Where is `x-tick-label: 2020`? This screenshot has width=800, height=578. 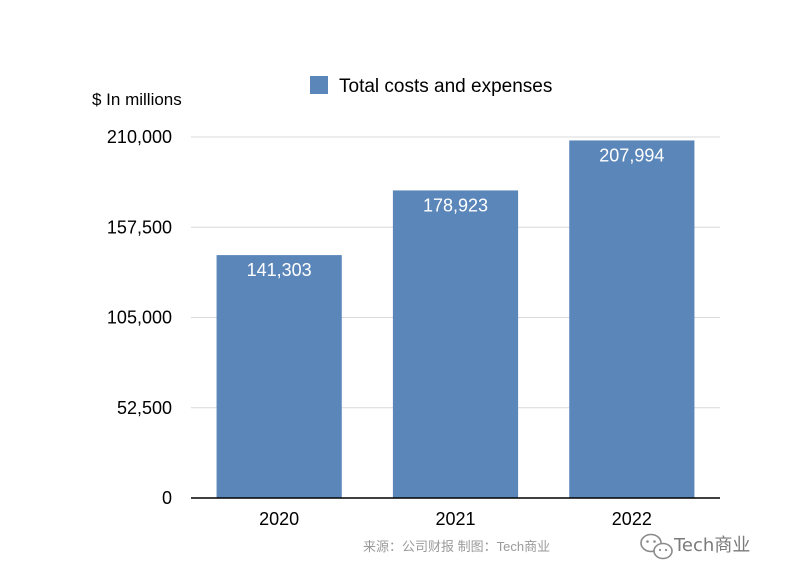
x-tick-label: 2020 is located at coordinates (279, 519).